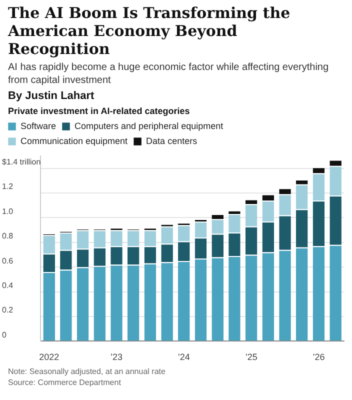  What do you see at coordinates (318, 357) in the screenshot?
I see `x-tick-label: ’26` at bounding box center [318, 357].